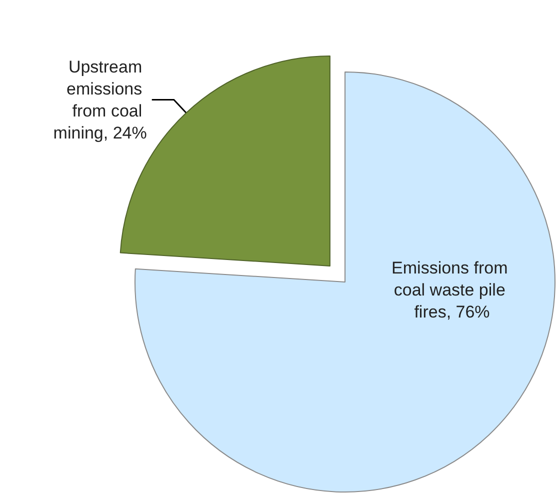  I want to click on slice-label: Emissions from coal waste pile fires, 76%, so click(452, 290).